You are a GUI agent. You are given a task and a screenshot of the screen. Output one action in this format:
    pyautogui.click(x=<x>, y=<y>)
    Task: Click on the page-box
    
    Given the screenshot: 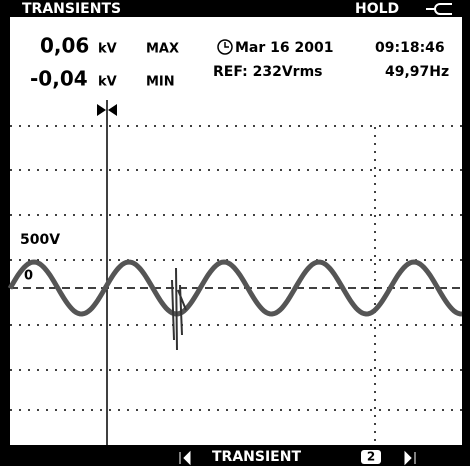 What is the action you would take?
    pyautogui.click(x=371, y=457)
    